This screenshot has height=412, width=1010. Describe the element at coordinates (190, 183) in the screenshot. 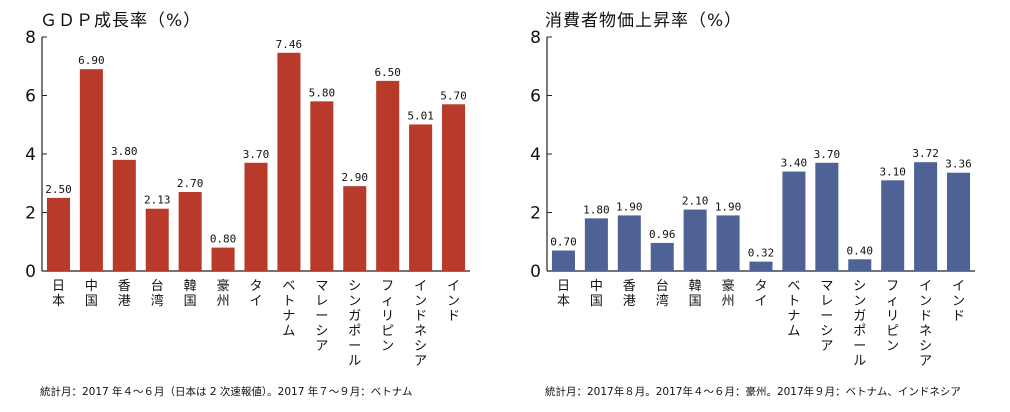

I see `gdp-value-label: 2.70` at that location.